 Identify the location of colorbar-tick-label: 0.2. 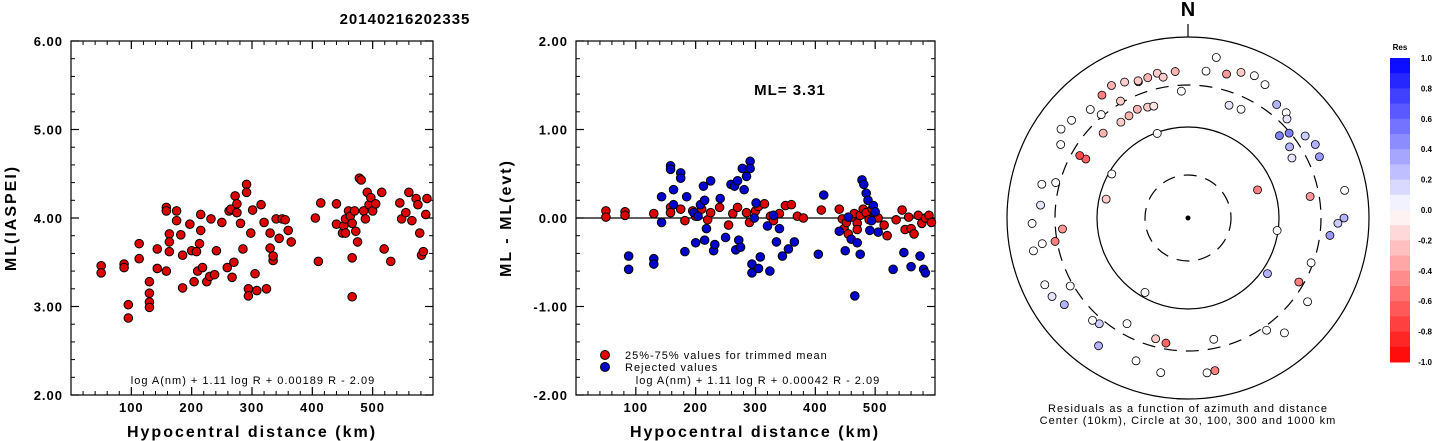
(1427, 180).